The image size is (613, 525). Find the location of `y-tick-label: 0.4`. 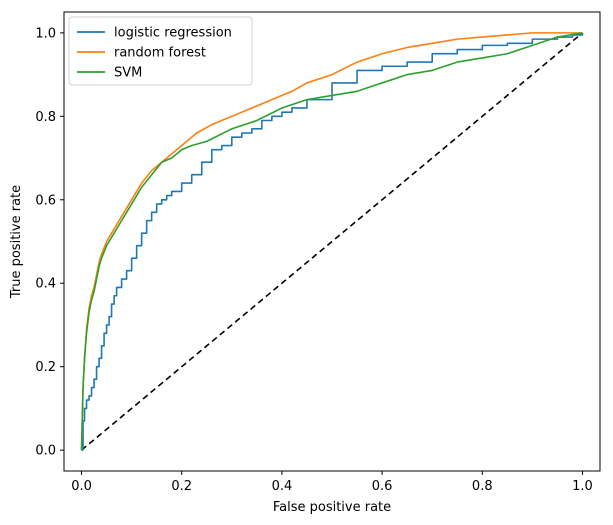

y-tick-label: 0.4 is located at coordinates (45, 284).